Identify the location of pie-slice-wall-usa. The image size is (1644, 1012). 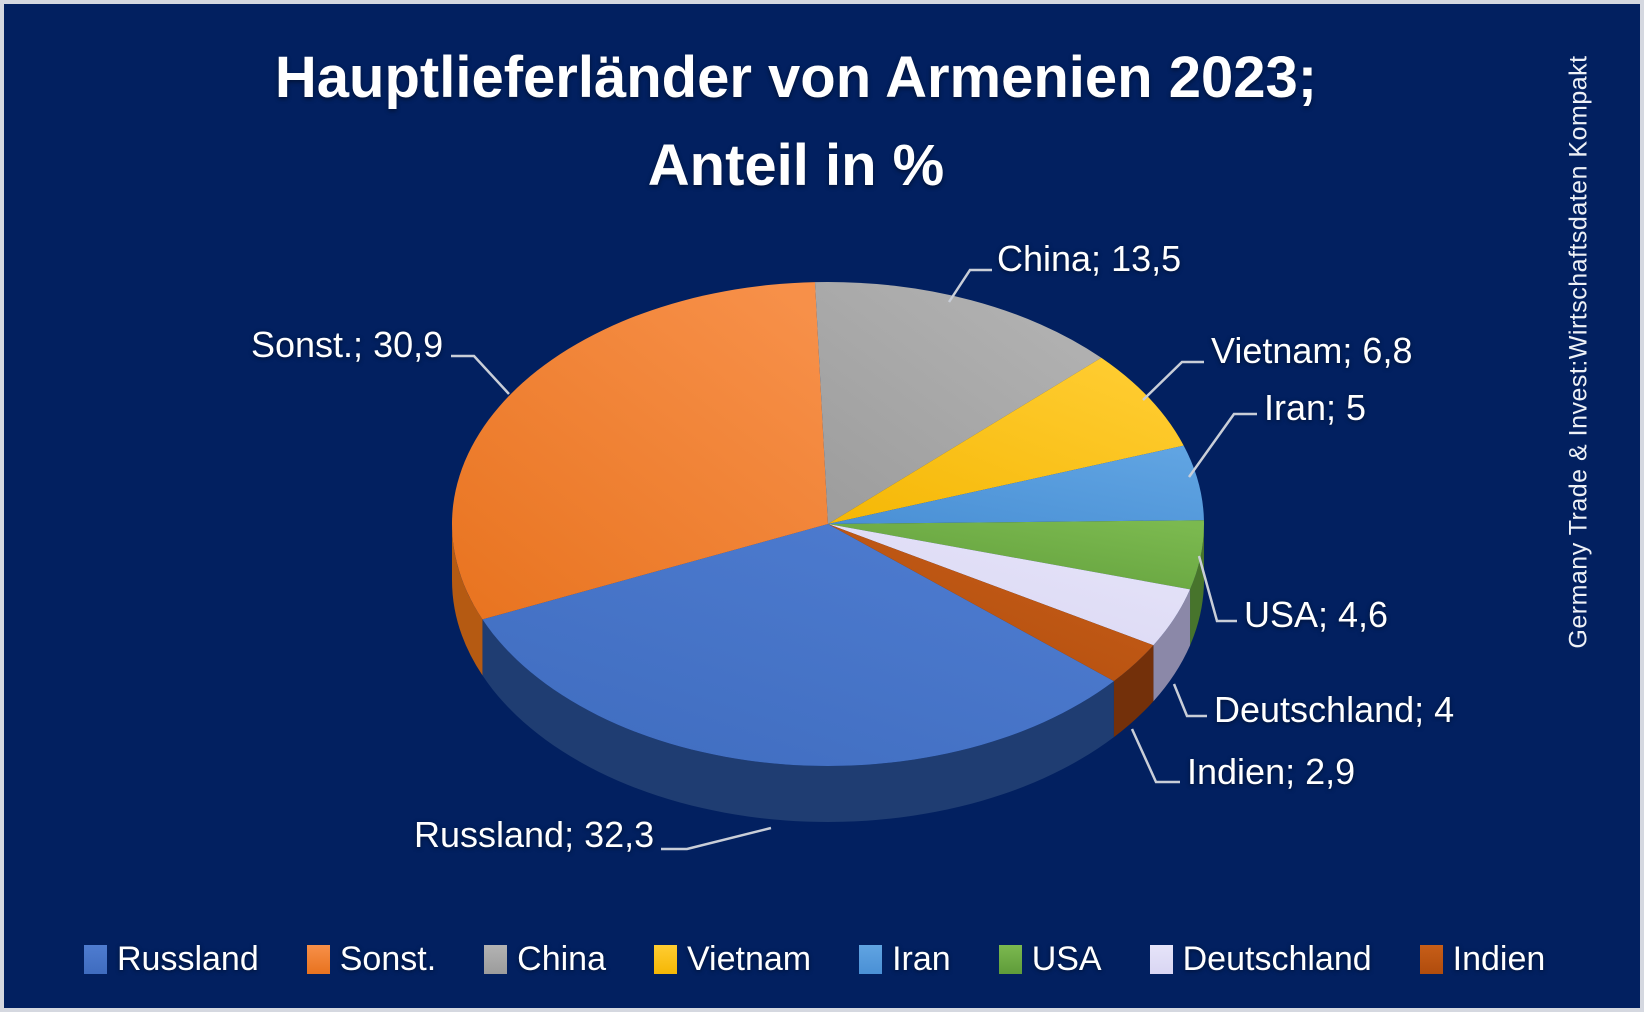
(1197, 585).